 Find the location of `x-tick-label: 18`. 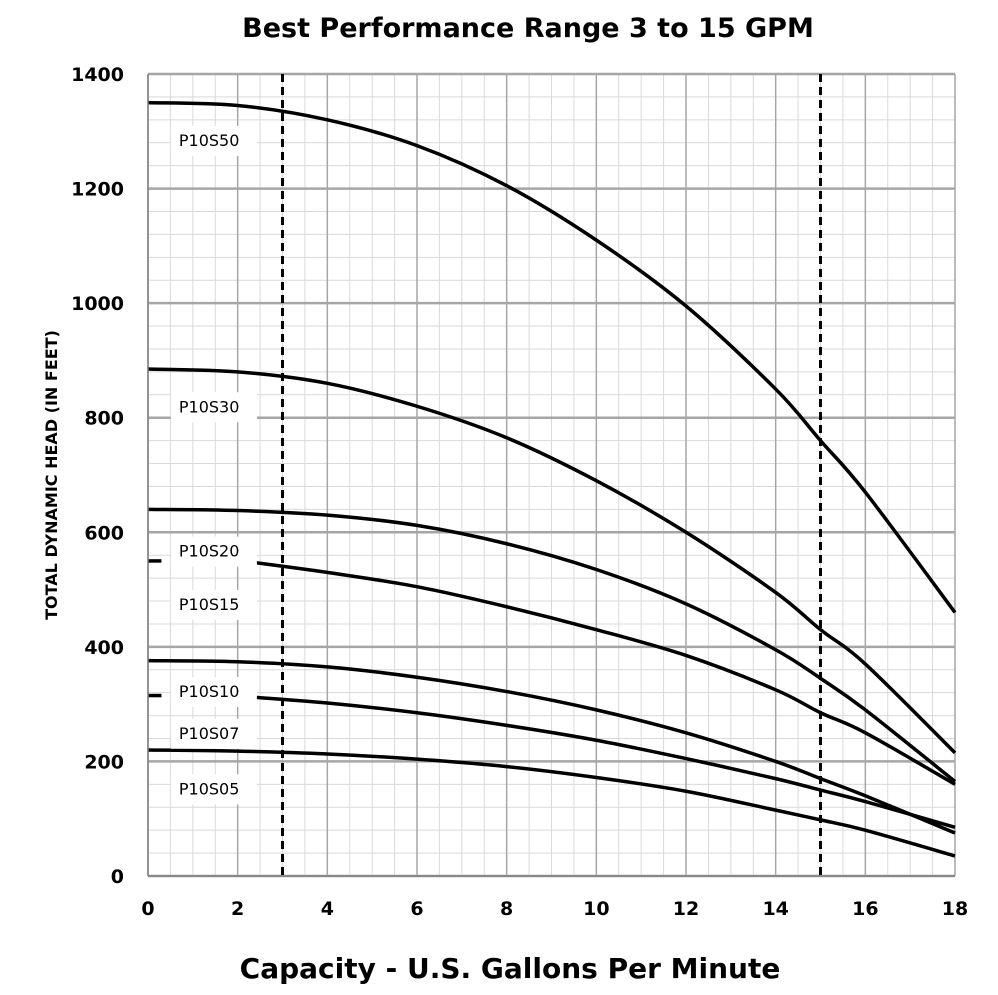

x-tick-label: 18 is located at coordinates (955, 909).